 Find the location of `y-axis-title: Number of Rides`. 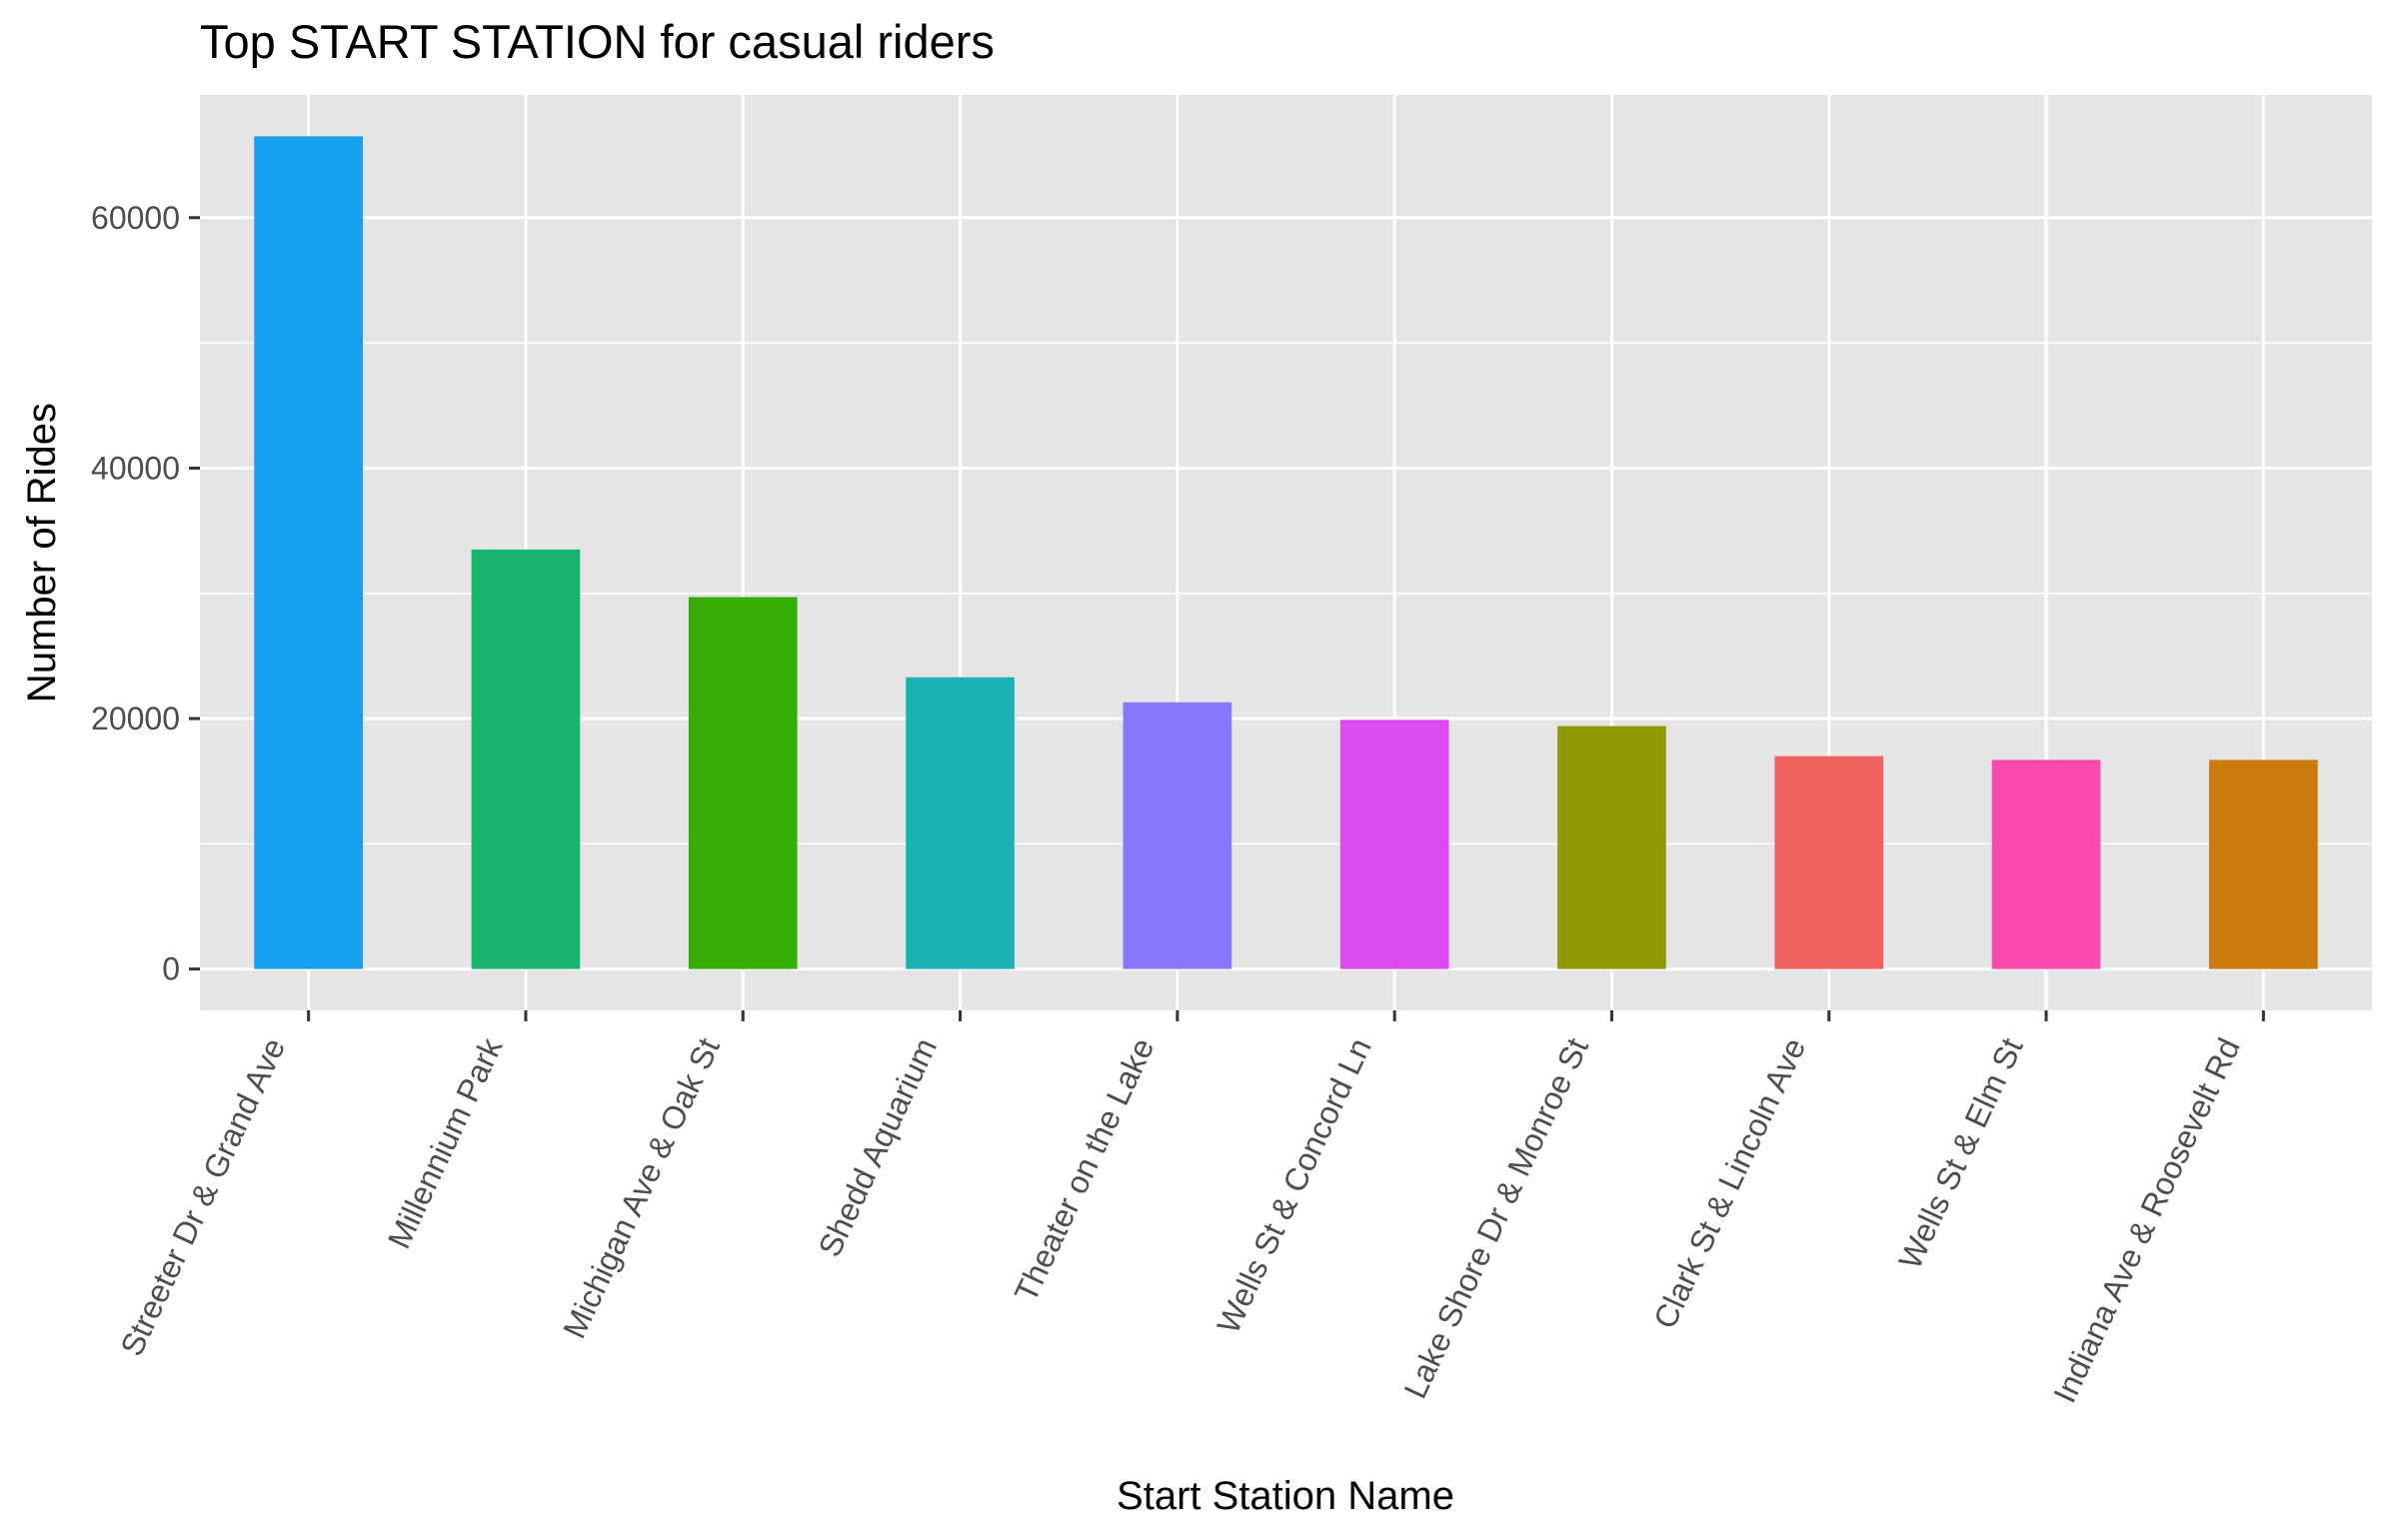

y-axis-title: Number of Rides is located at coordinates (42, 553).